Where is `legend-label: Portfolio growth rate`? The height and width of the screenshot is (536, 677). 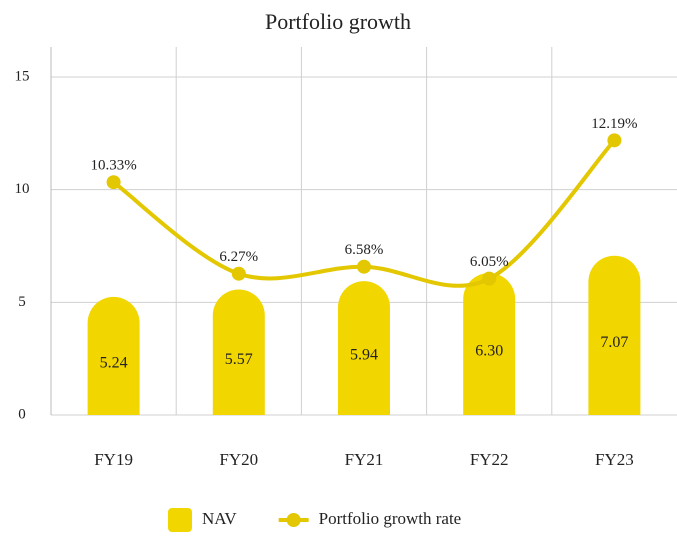
legend-label: Portfolio growth rate is located at coordinates (390, 518).